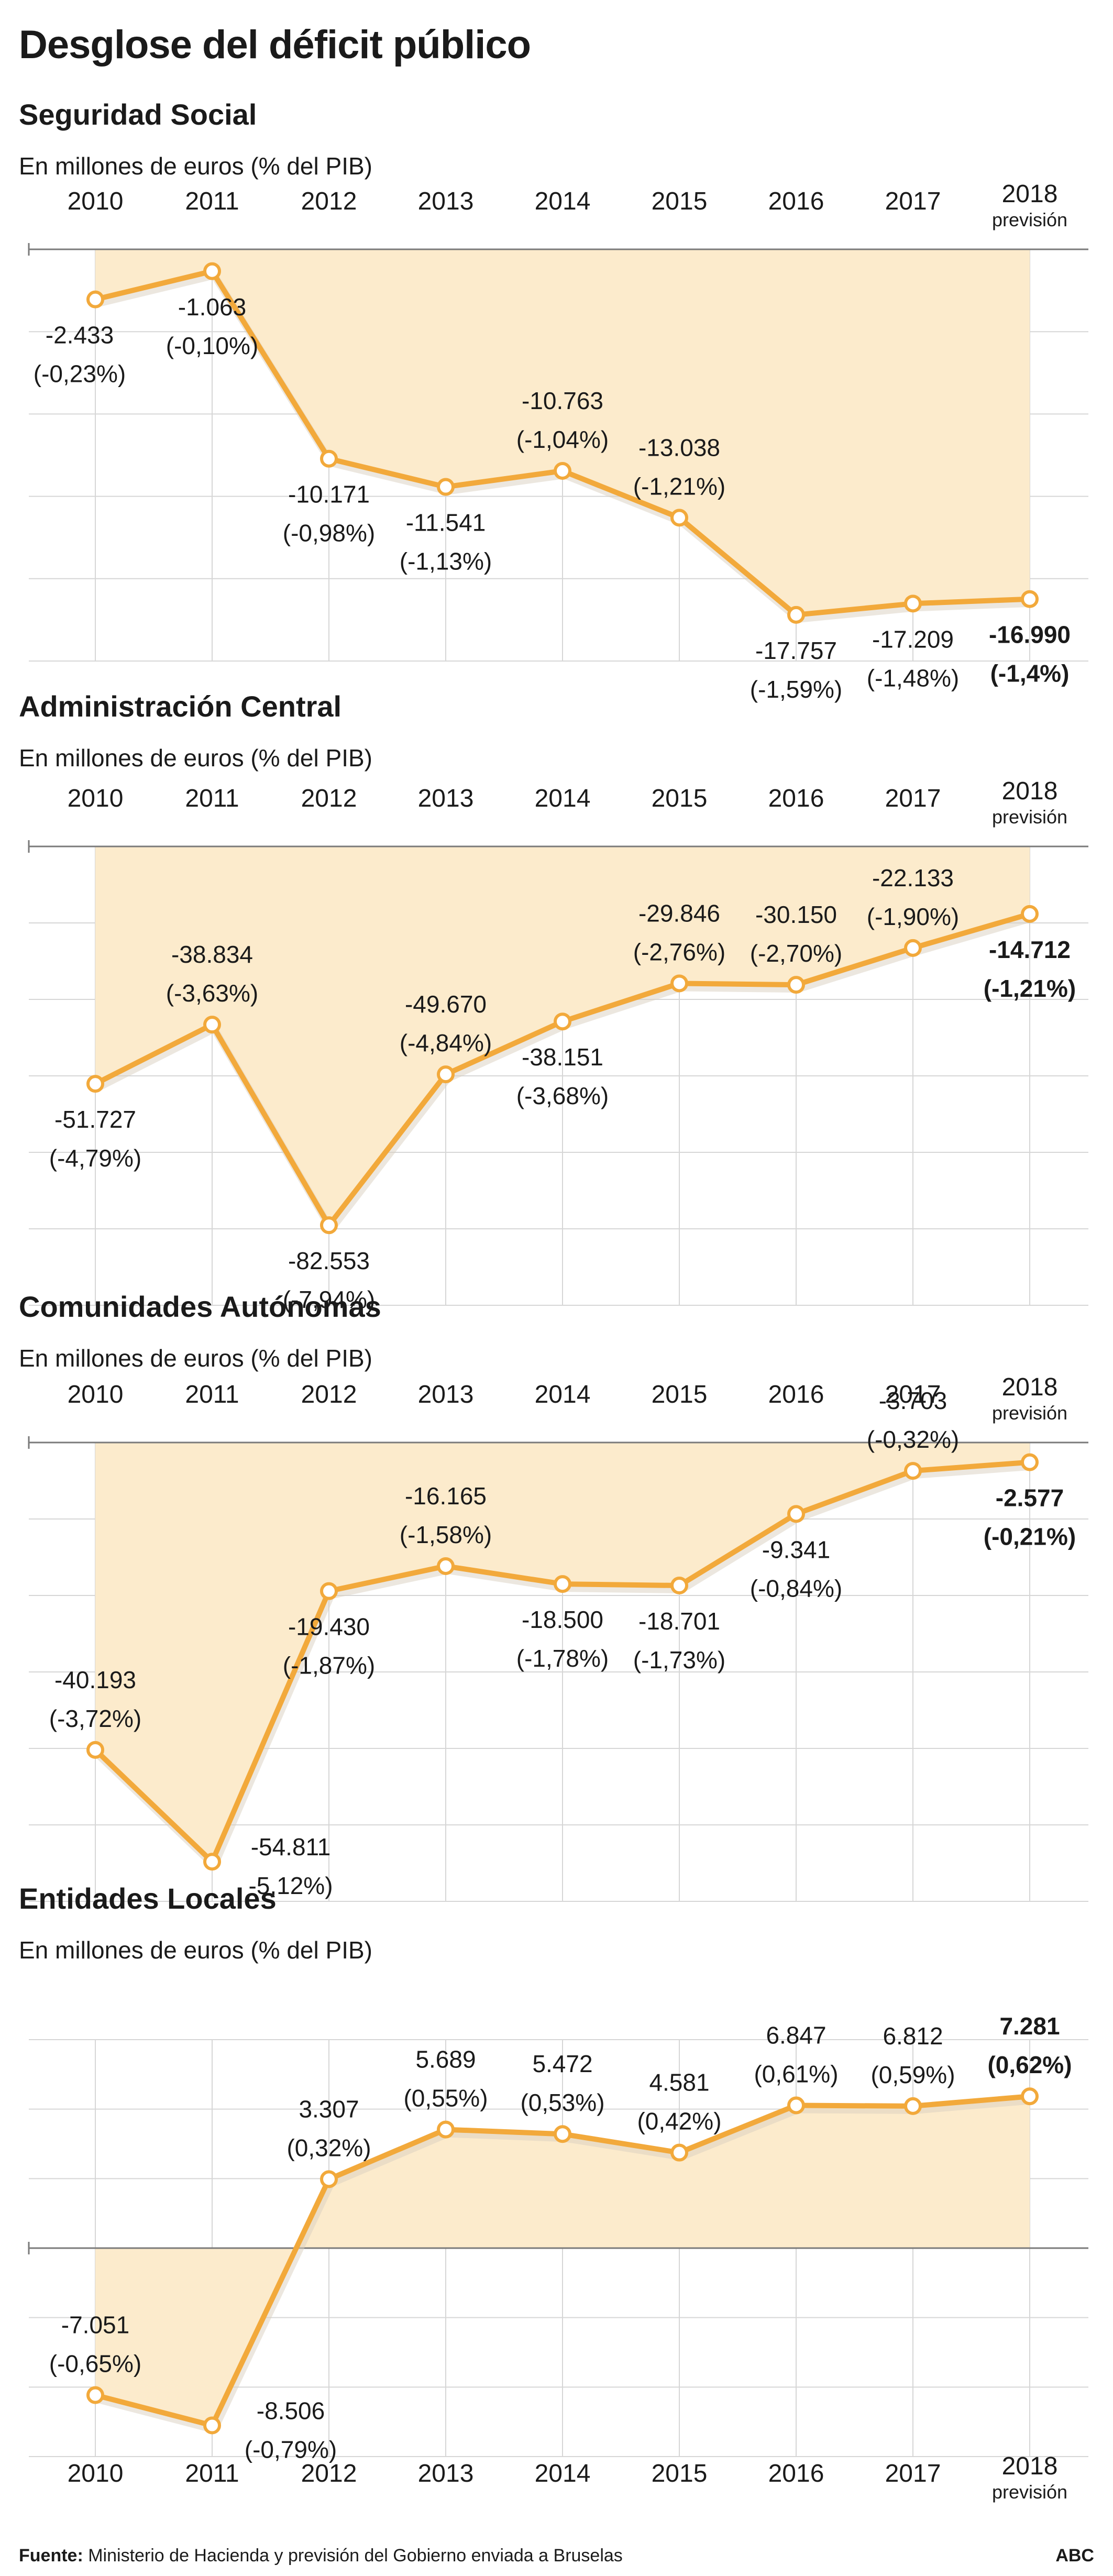  Describe the element at coordinates (679, 486) in the screenshot. I see `pct-label: (-1,21%)` at that location.